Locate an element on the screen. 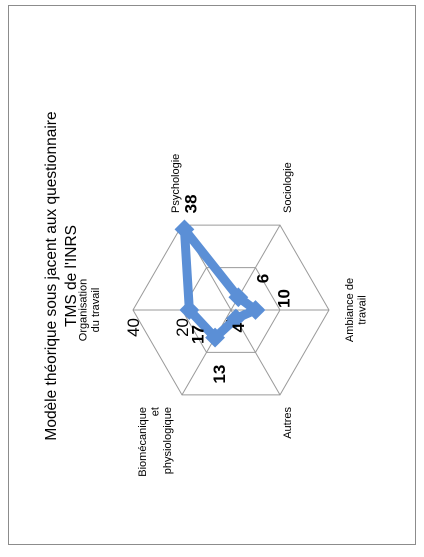 Image resolution: width=424 pixels, height=557 pixels. chart-title-line-2: TMS de l'INRS is located at coordinates (71, 276).